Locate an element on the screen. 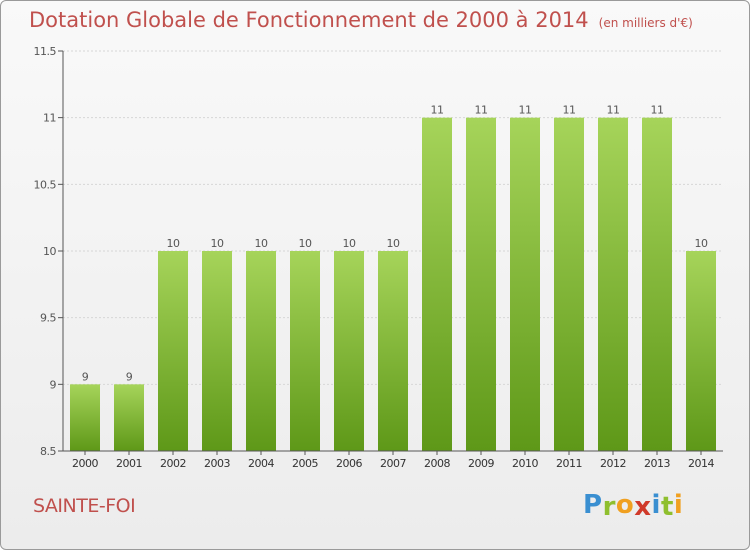  y-tick-label: 10 is located at coordinates (49, 251).